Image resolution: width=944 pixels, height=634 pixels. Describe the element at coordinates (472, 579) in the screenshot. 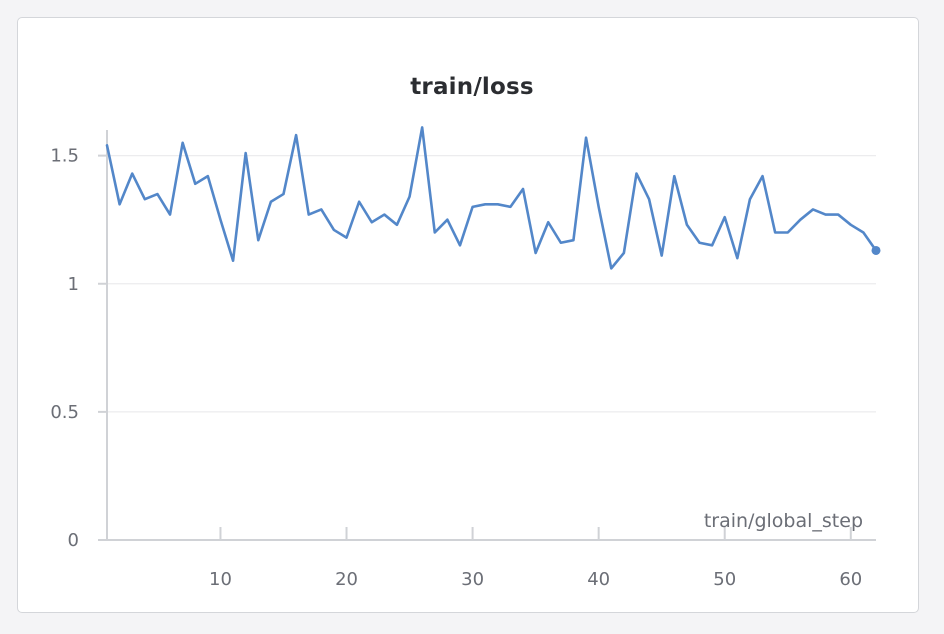

I see `x-tick-label: 30` at that location.